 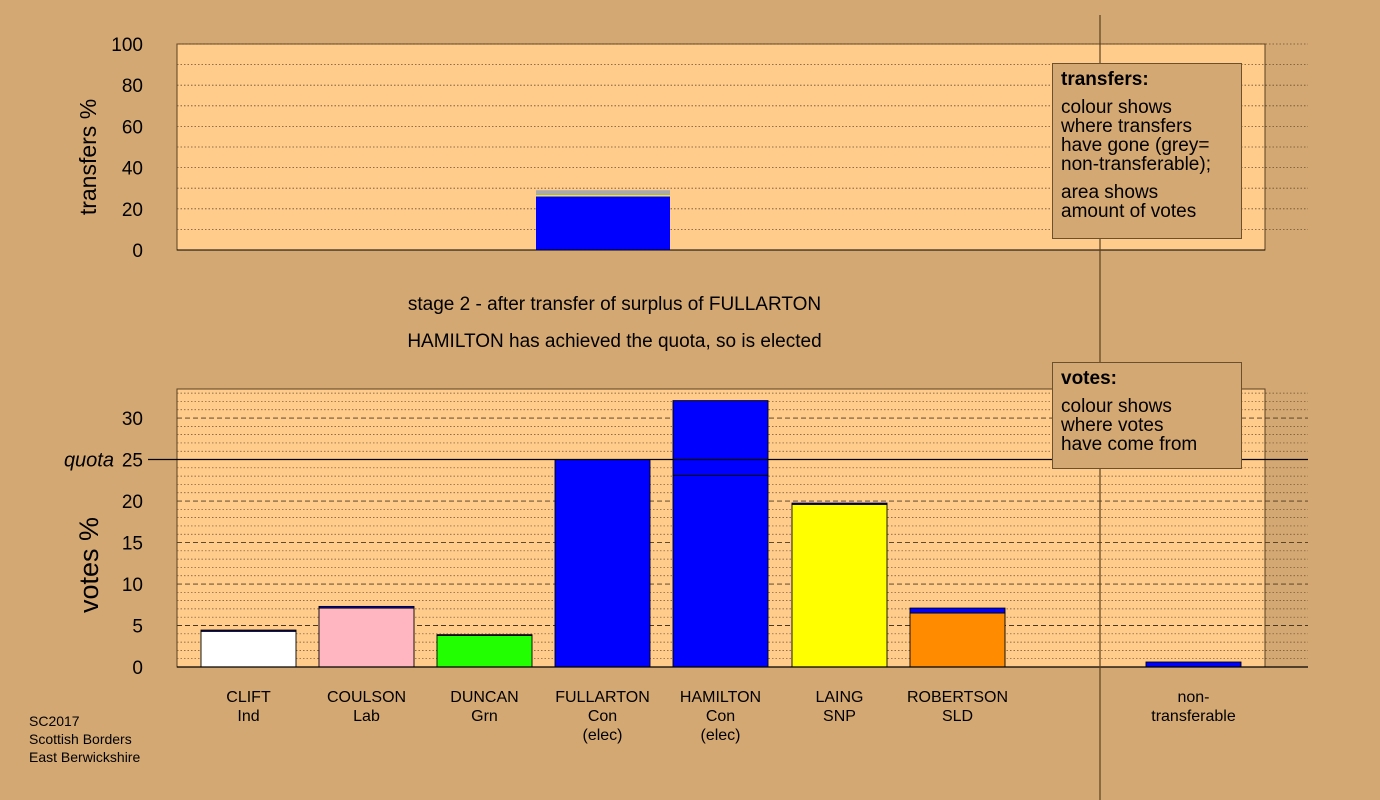 What do you see at coordinates (1136, 164) in the screenshot?
I see `legend-line: non-transferable);` at bounding box center [1136, 164].